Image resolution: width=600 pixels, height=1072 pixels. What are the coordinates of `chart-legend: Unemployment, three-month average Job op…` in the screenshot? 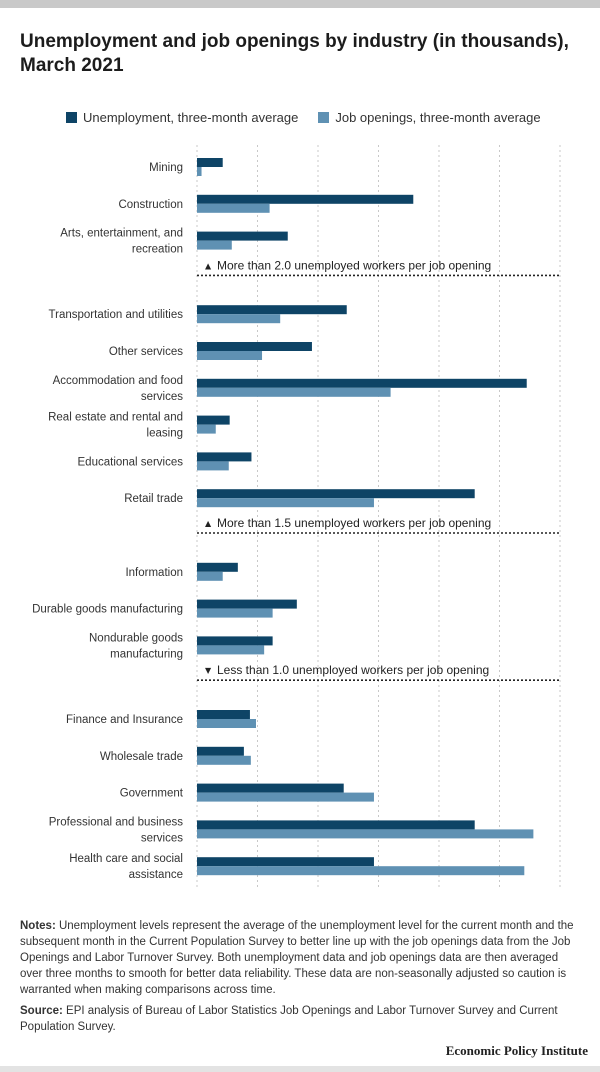 It's located at (313, 117).